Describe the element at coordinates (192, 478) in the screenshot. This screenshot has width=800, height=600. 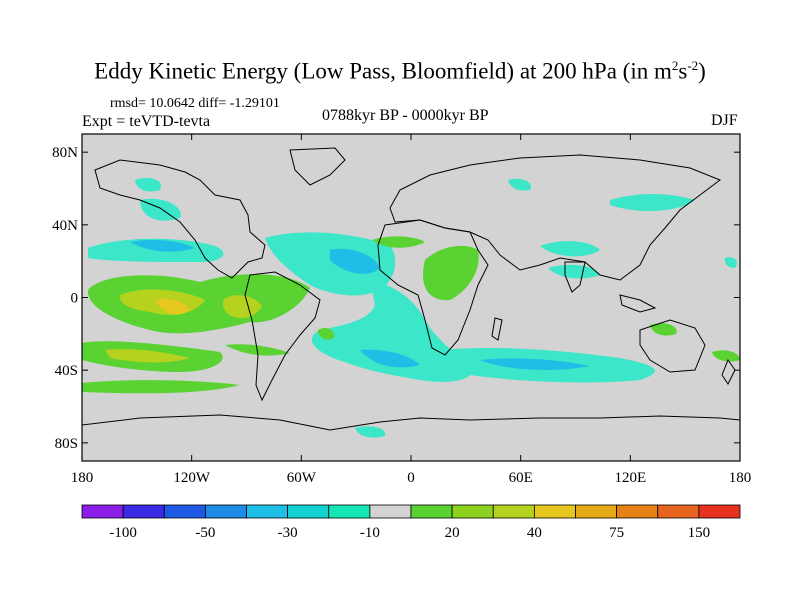
I see `lon-tick-label: 120W` at that location.